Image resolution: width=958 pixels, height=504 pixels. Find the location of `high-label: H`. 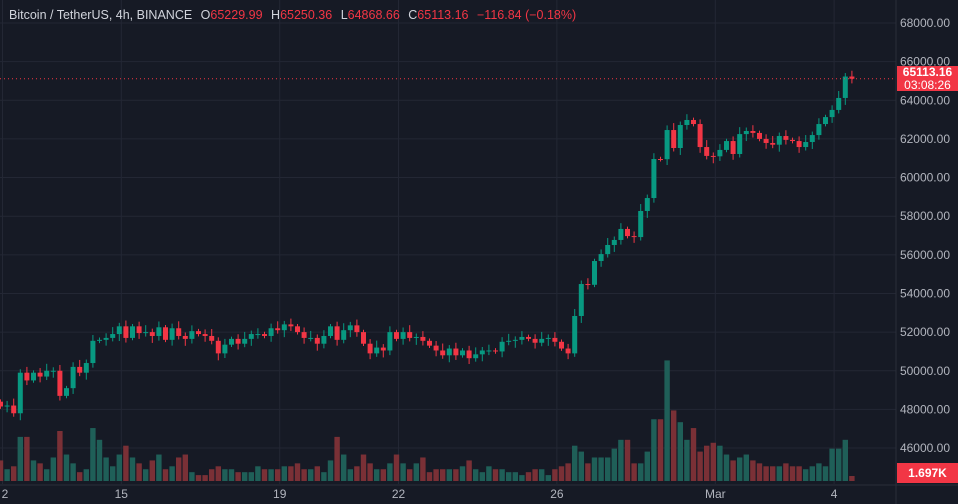

high-label: H is located at coordinates (276, 15).